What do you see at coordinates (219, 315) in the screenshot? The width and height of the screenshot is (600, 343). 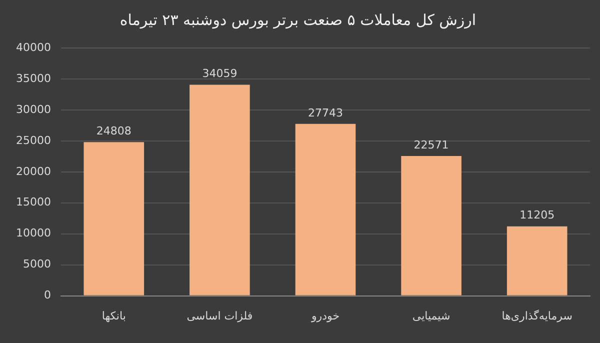 I see `x-tick-label: فلزات اساسی` at bounding box center [219, 315].